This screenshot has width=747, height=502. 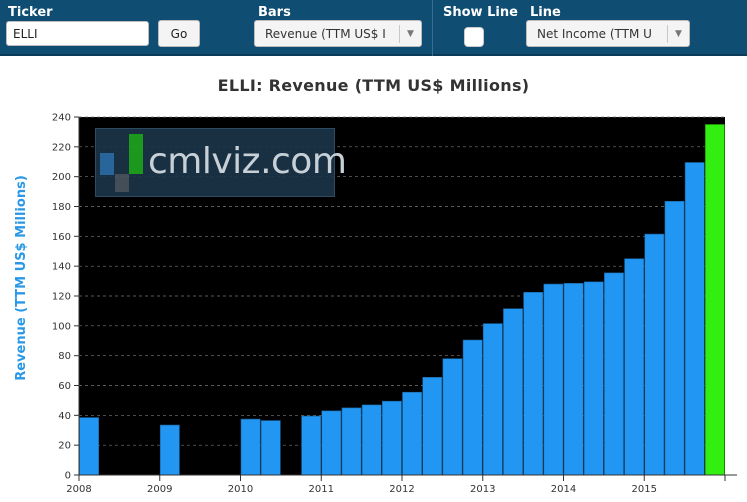 What do you see at coordinates (61, 297) in the screenshot?
I see `y-tick-label: 120` at bounding box center [61, 297].